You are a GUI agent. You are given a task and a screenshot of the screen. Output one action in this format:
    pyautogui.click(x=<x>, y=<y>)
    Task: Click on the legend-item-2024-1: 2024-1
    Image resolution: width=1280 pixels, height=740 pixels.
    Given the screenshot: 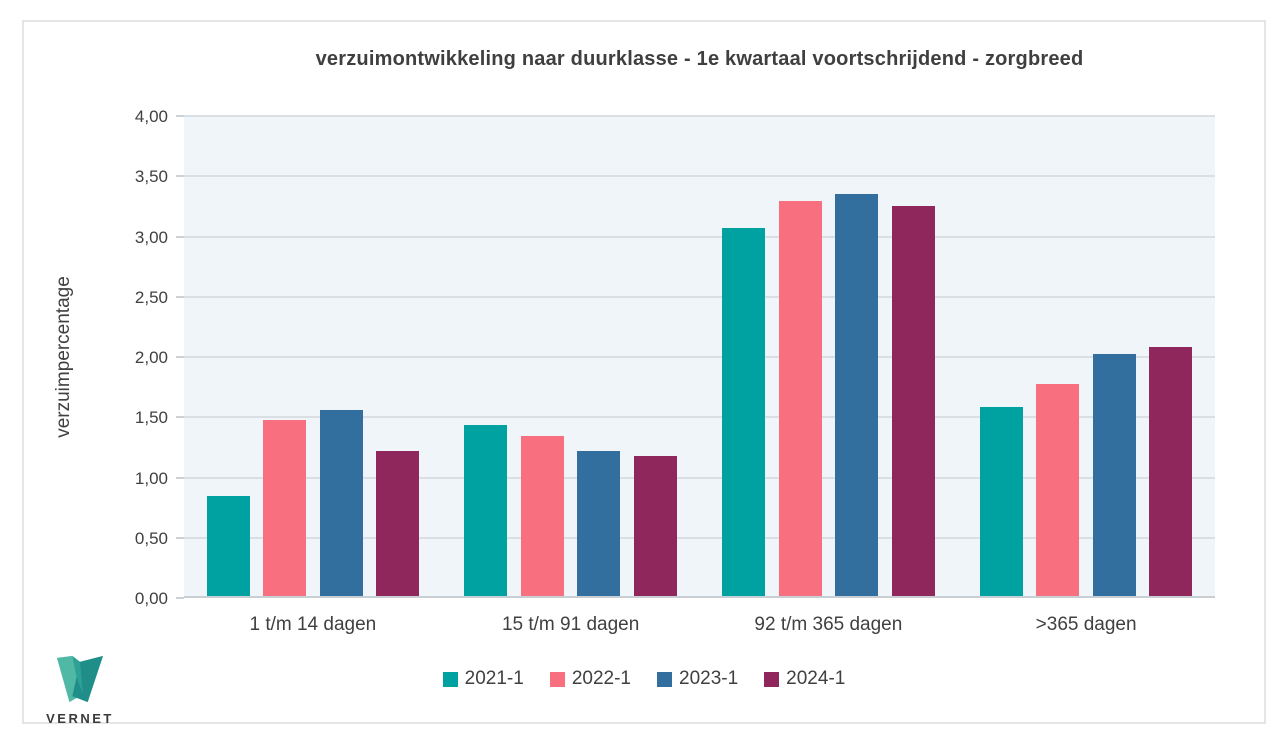 What is the action you would take?
    pyautogui.click(x=804, y=679)
    